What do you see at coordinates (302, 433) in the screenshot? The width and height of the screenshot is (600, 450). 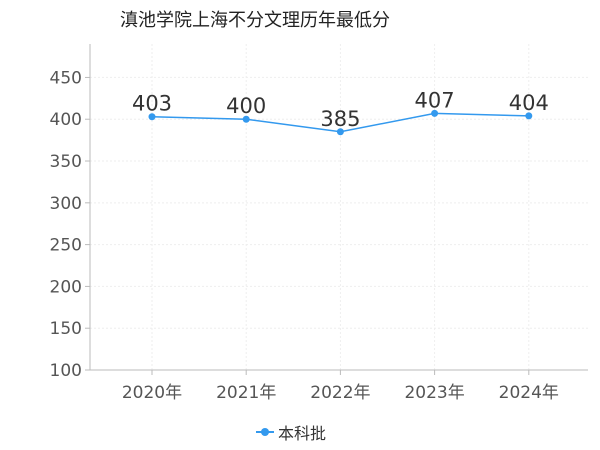 I see `legend-label: 本科批` at bounding box center [302, 433].